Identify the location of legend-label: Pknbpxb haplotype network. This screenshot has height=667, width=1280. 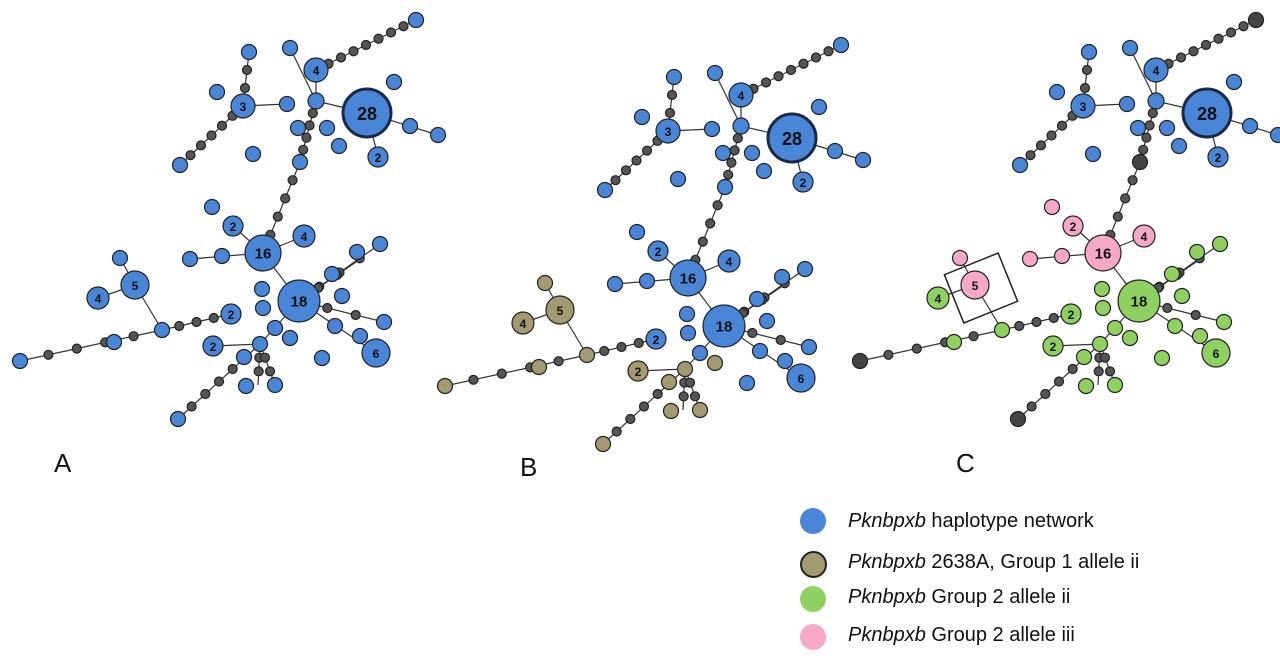
(971, 521).